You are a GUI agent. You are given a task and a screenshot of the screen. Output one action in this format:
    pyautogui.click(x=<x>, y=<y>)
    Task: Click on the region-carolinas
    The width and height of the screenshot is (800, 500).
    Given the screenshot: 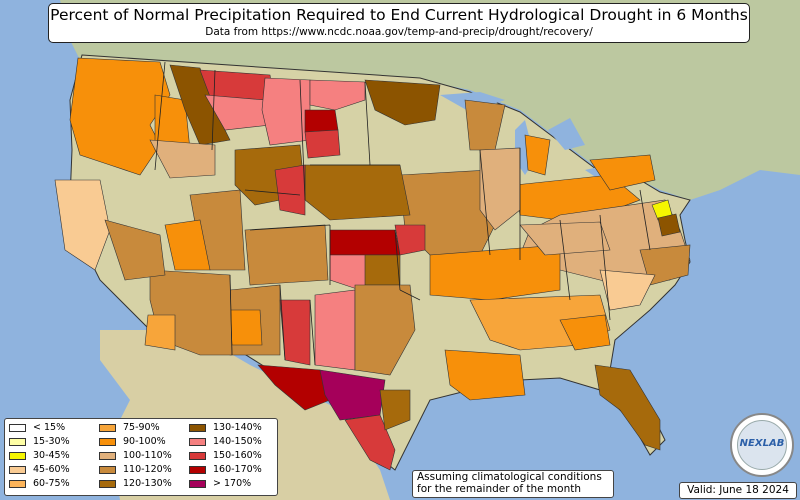 What is the action you would take?
    pyautogui.click(x=627, y=290)
    